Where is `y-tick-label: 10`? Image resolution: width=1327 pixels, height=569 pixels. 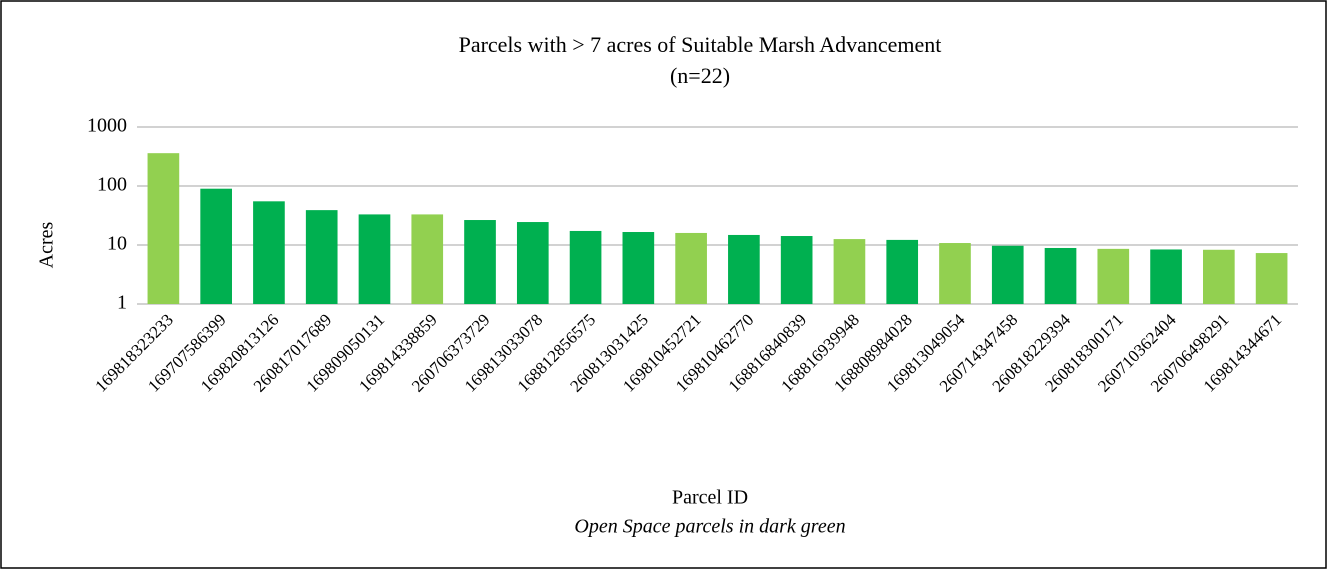 y-tick-label: 10 is located at coordinates (117, 244).